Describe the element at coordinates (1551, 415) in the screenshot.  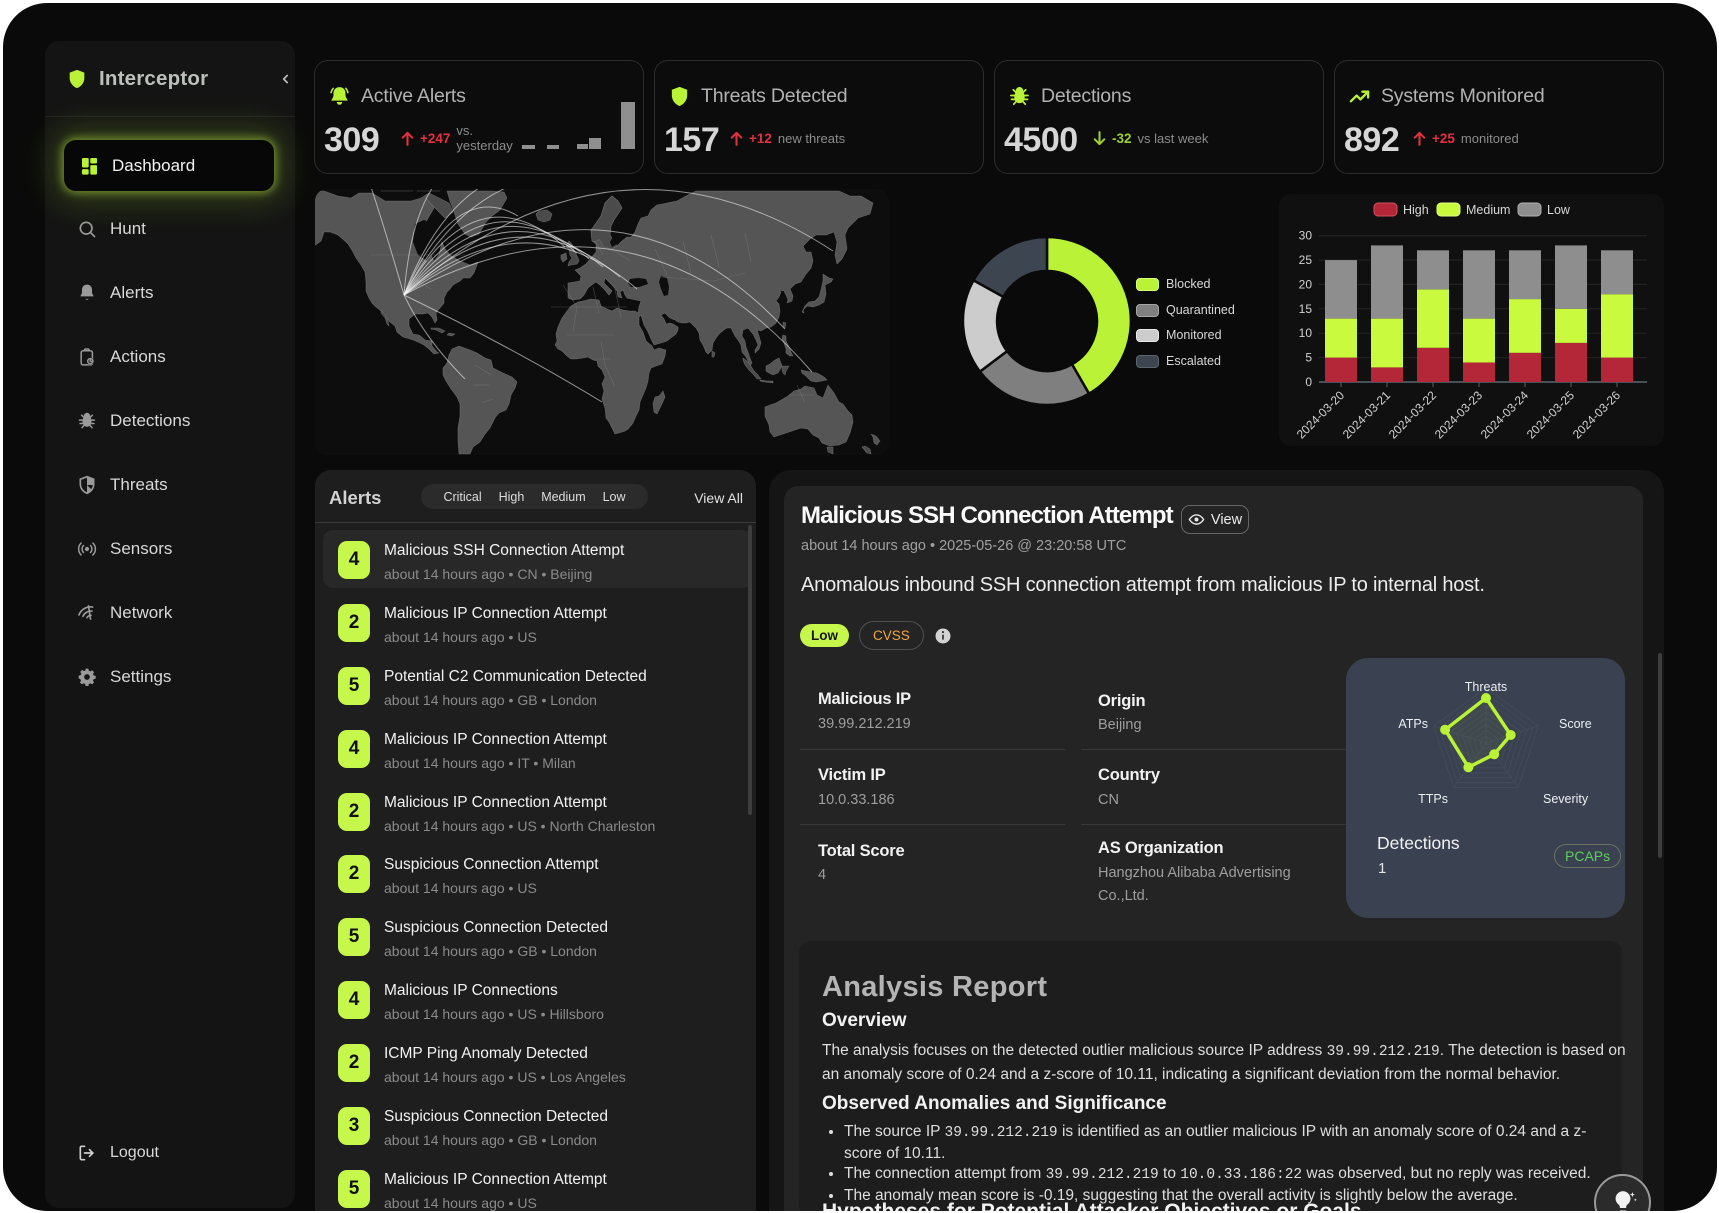
I see `svg-text: 2024-03-25` at that location.